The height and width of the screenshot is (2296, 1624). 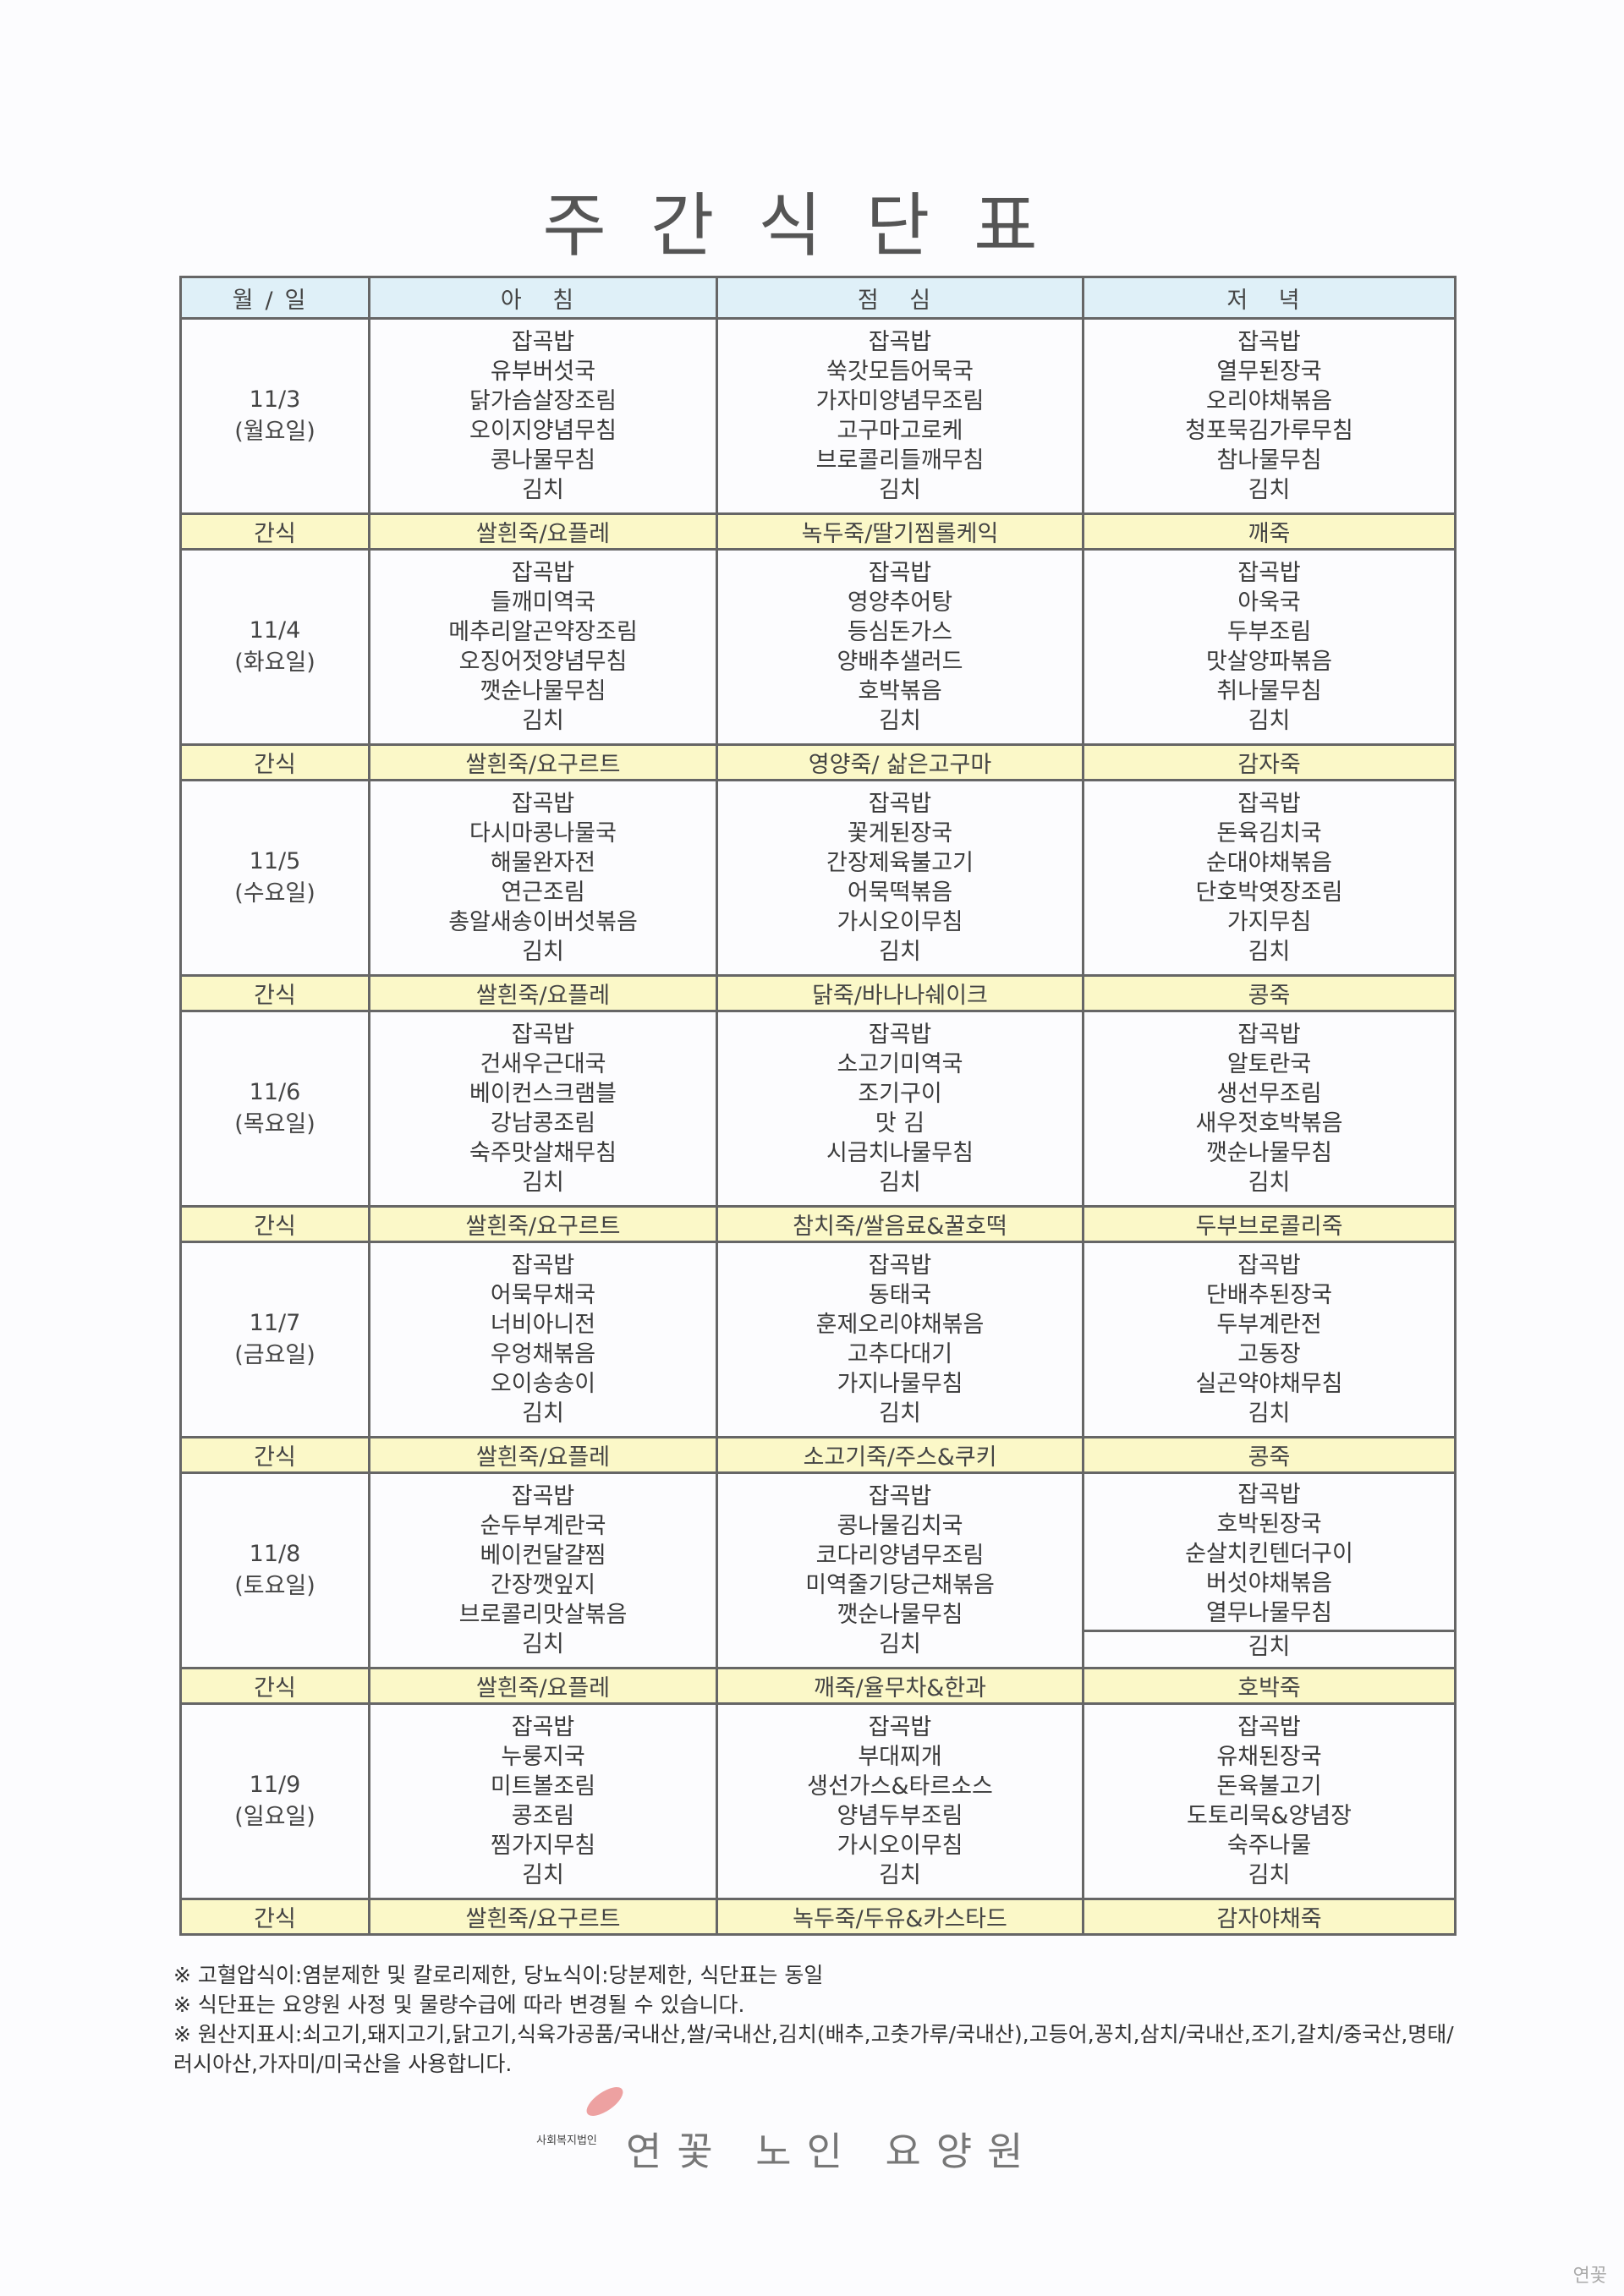 What do you see at coordinates (1269, 632) in the screenshot?
I see `menu-item: 두부조림` at bounding box center [1269, 632].